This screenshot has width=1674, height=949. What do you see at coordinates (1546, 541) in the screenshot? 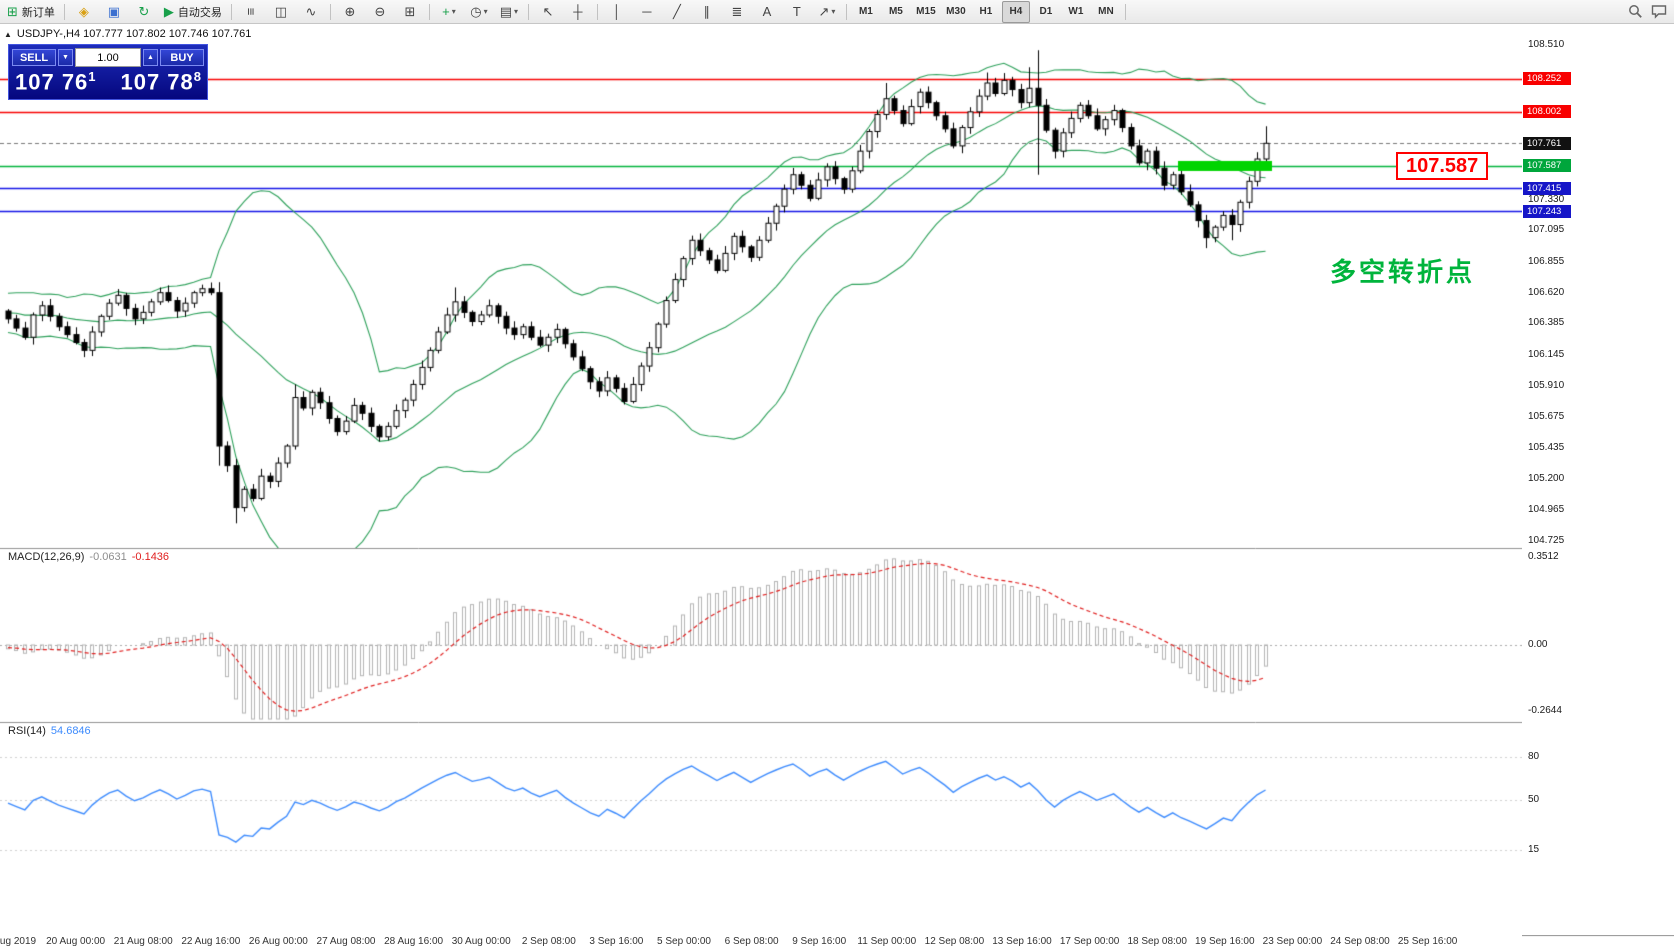
I see `price-axis-label: 104.725` at bounding box center [1546, 541].